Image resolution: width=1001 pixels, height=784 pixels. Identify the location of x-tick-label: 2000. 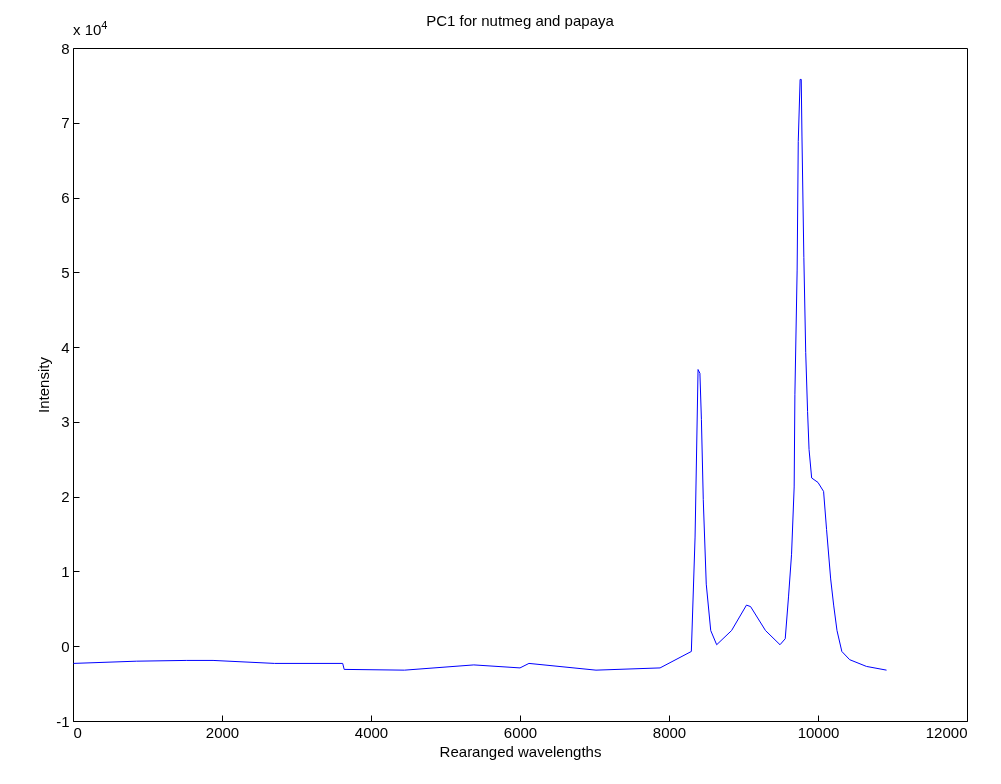
(222, 732).